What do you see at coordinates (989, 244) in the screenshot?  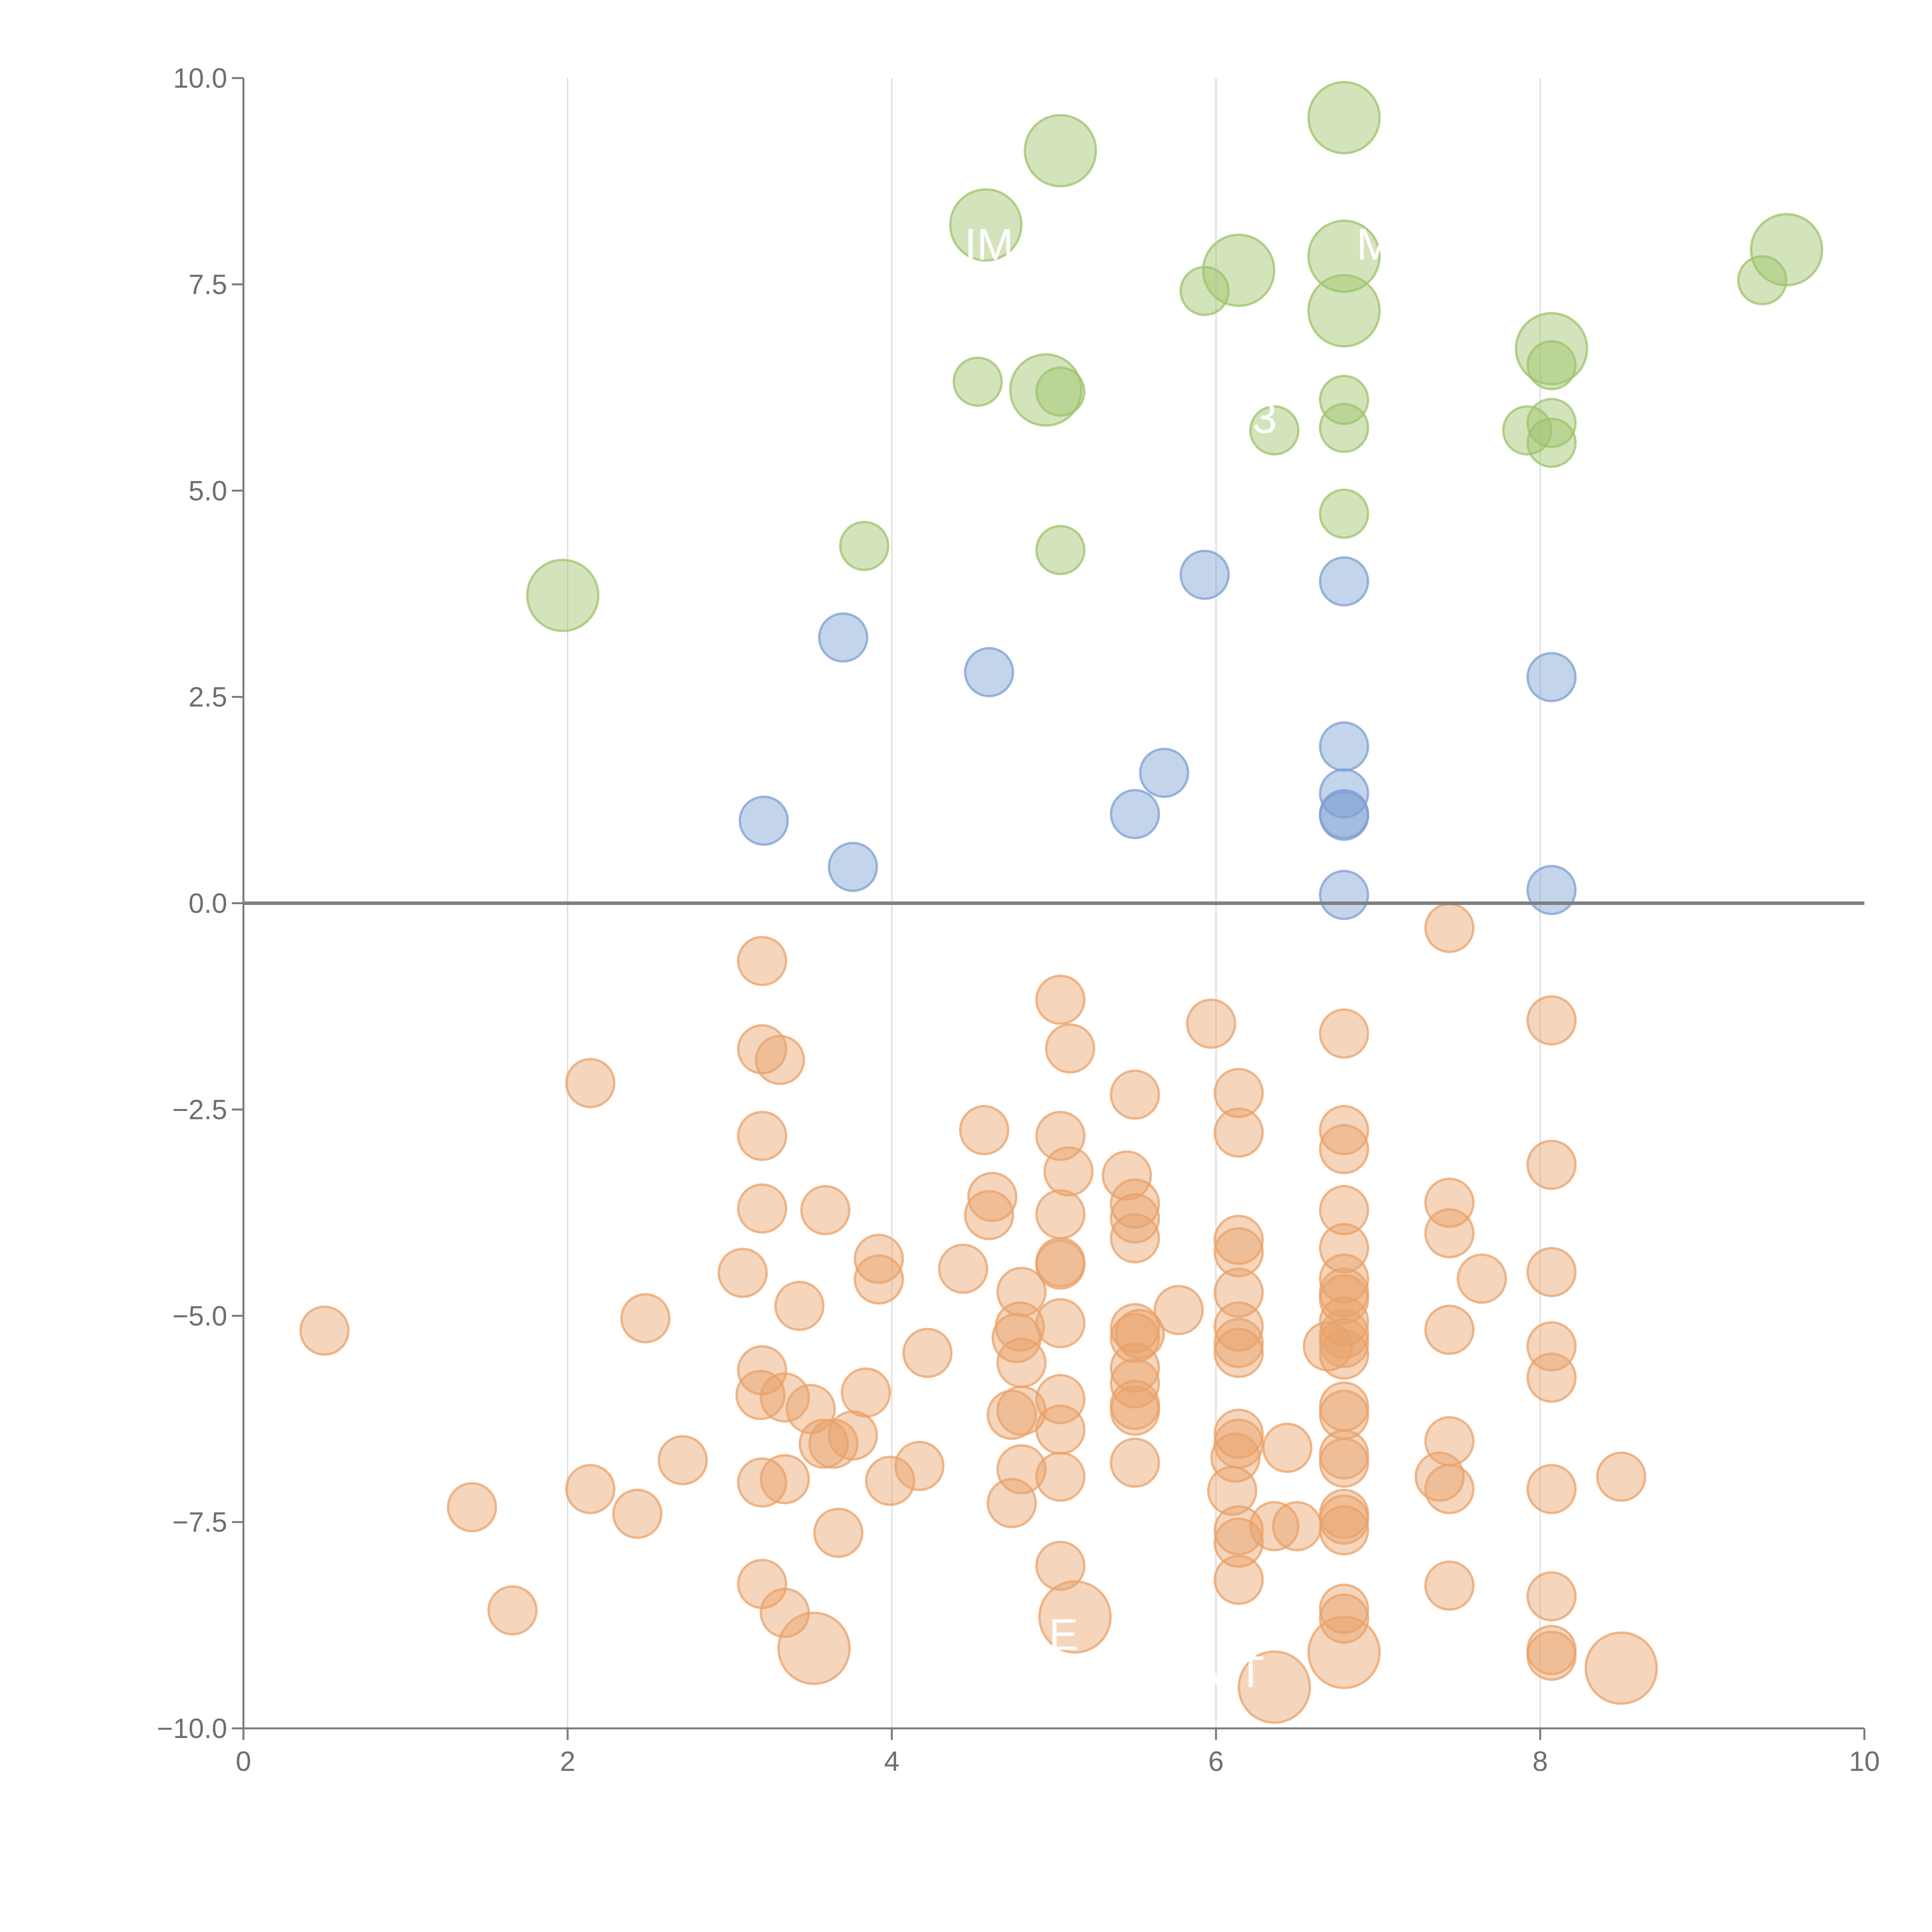 I see `point-annotation: ΙM` at bounding box center [989, 244].